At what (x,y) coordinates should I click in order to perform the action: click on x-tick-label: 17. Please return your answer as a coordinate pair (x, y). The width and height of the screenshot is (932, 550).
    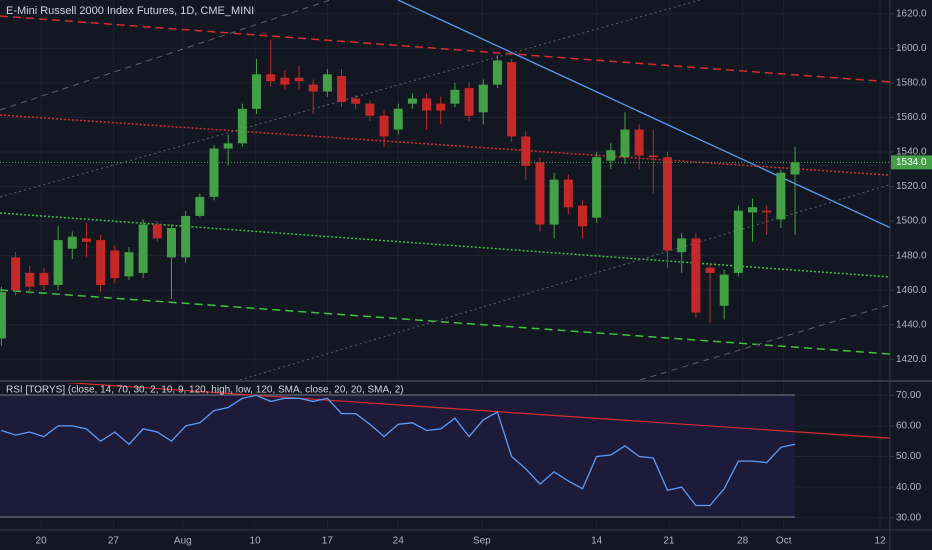
    Looking at the image, I should click on (328, 541).